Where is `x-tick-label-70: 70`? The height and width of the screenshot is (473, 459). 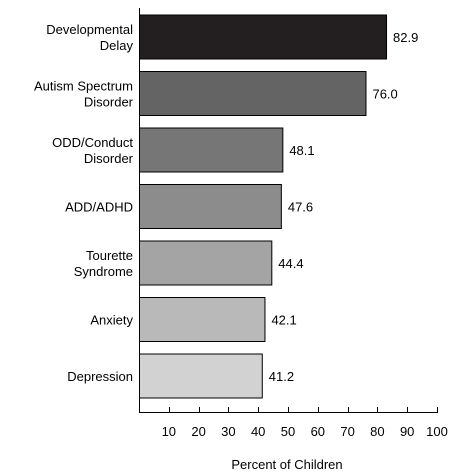 x-tick-label-70: 70 is located at coordinates (347, 431).